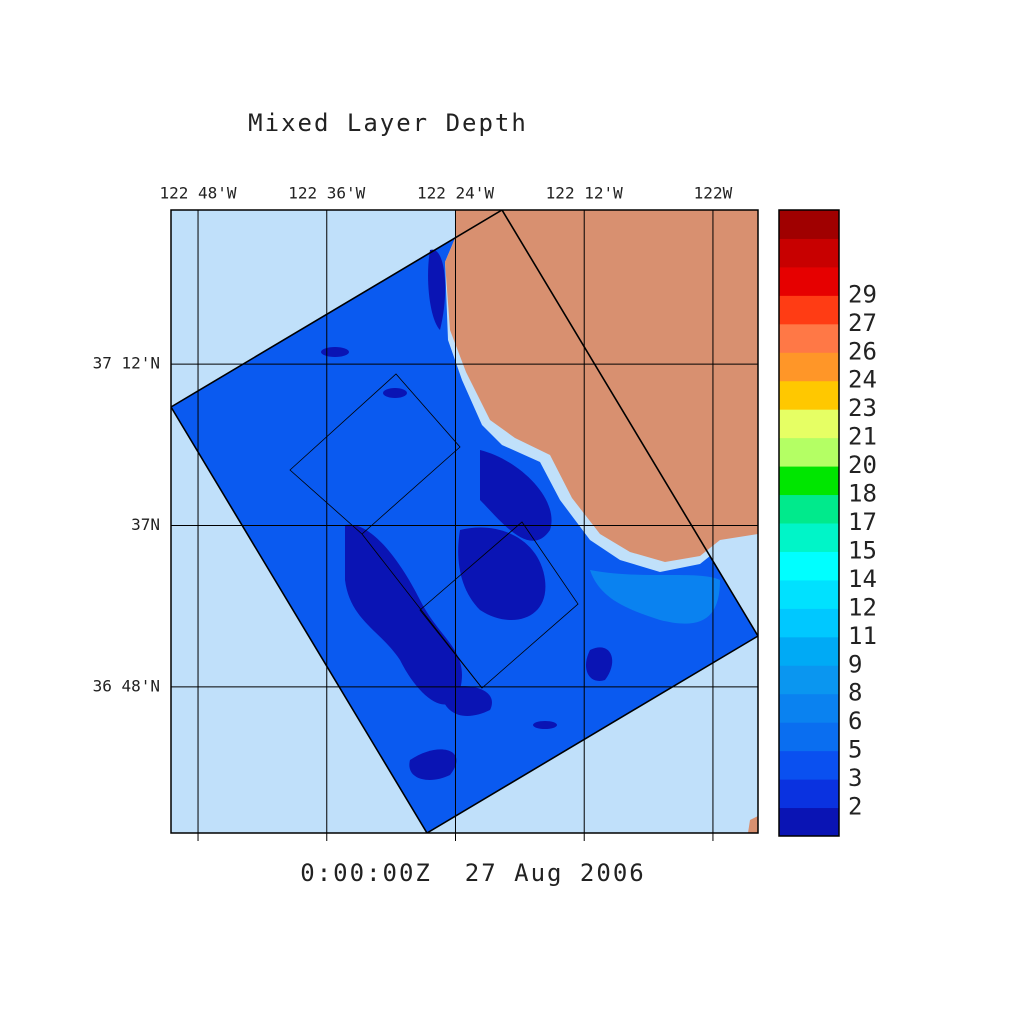 The height and width of the screenshot is (1024, 1024). I want to click on lat-tick-label: 36 48'N, so click(126, 685).